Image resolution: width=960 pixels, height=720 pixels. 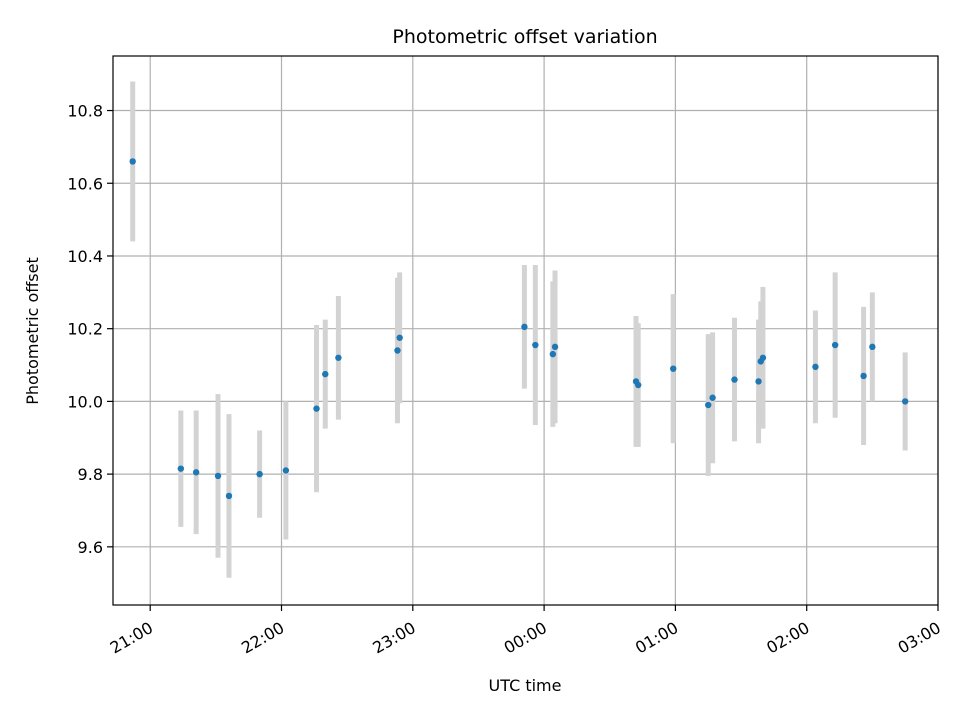 I want to click on y-tick-label: 10.8, so click(x=85, y=111).